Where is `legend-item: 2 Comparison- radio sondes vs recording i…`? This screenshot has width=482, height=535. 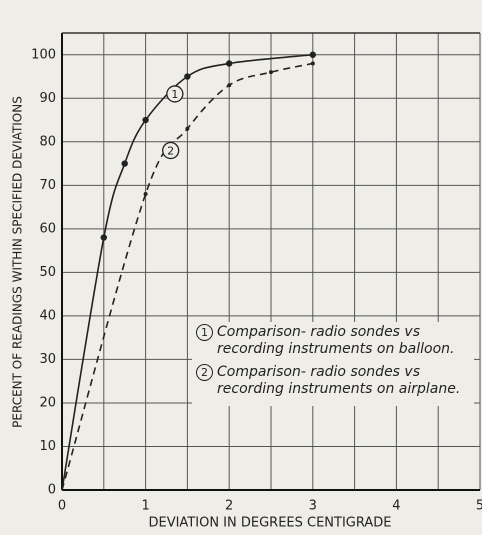
legend-item: 2 Comparison- radio sondes vs recording i… is located at coordinates (333, 381).